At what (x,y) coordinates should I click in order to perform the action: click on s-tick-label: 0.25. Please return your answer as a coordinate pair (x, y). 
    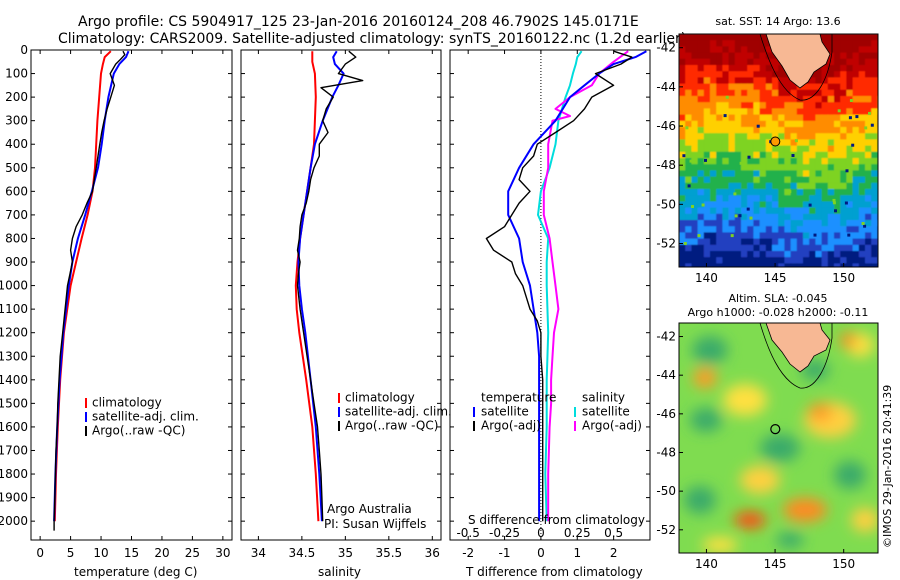
    Looking at the image, I should click on (577, 533).